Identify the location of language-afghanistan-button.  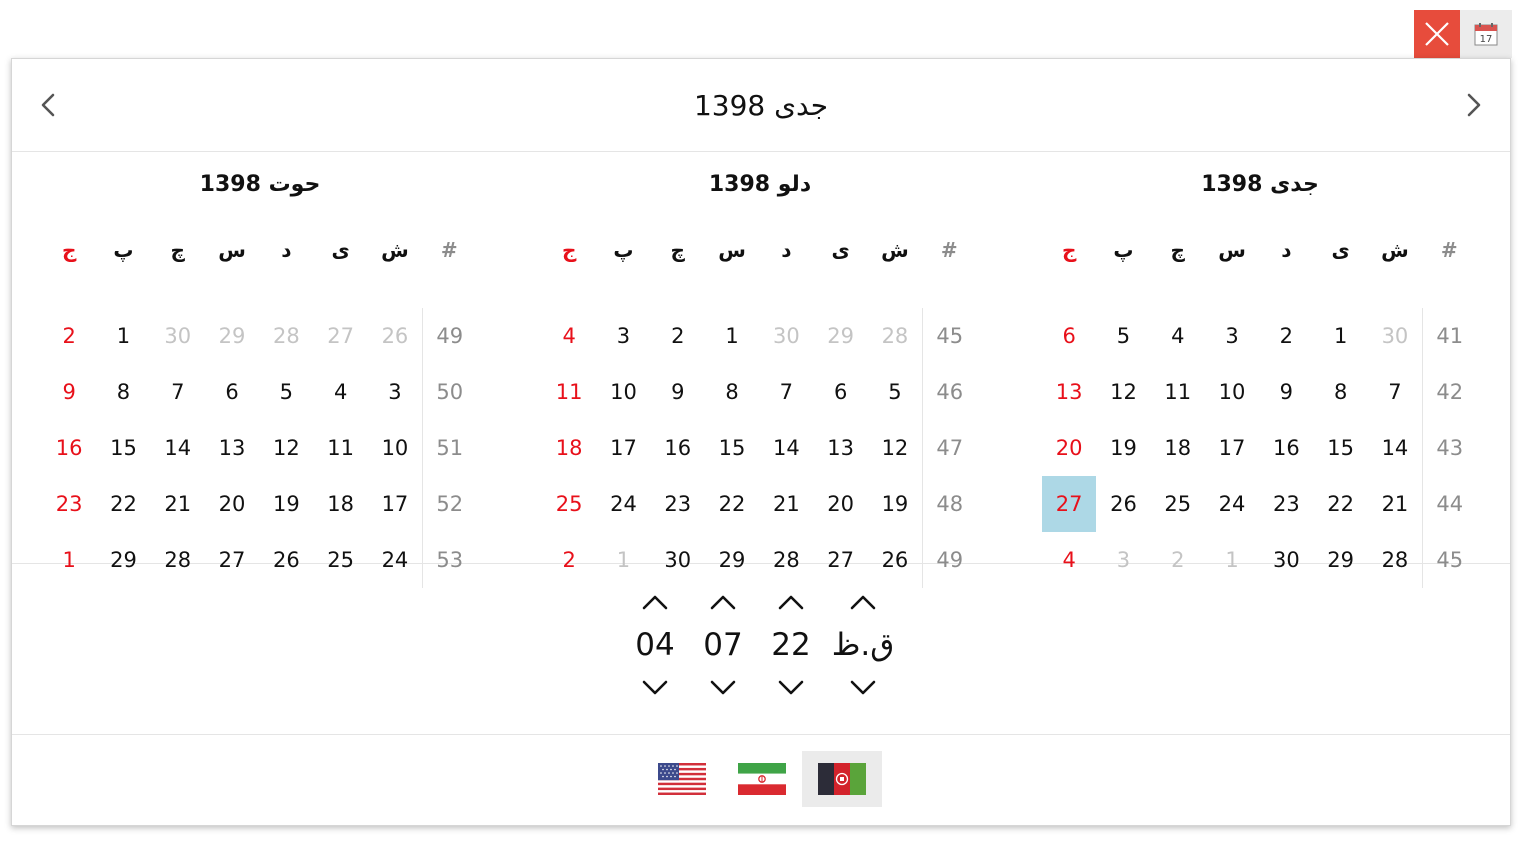
(842, 779).